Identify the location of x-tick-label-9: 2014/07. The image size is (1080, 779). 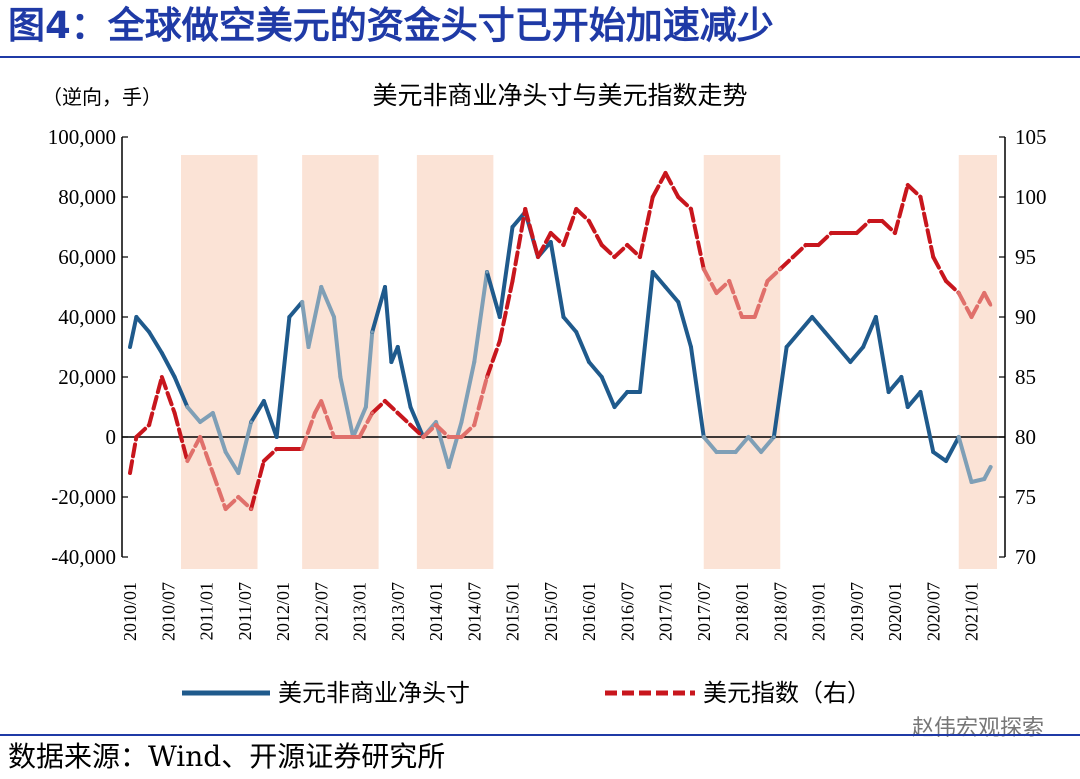
(474, 611).